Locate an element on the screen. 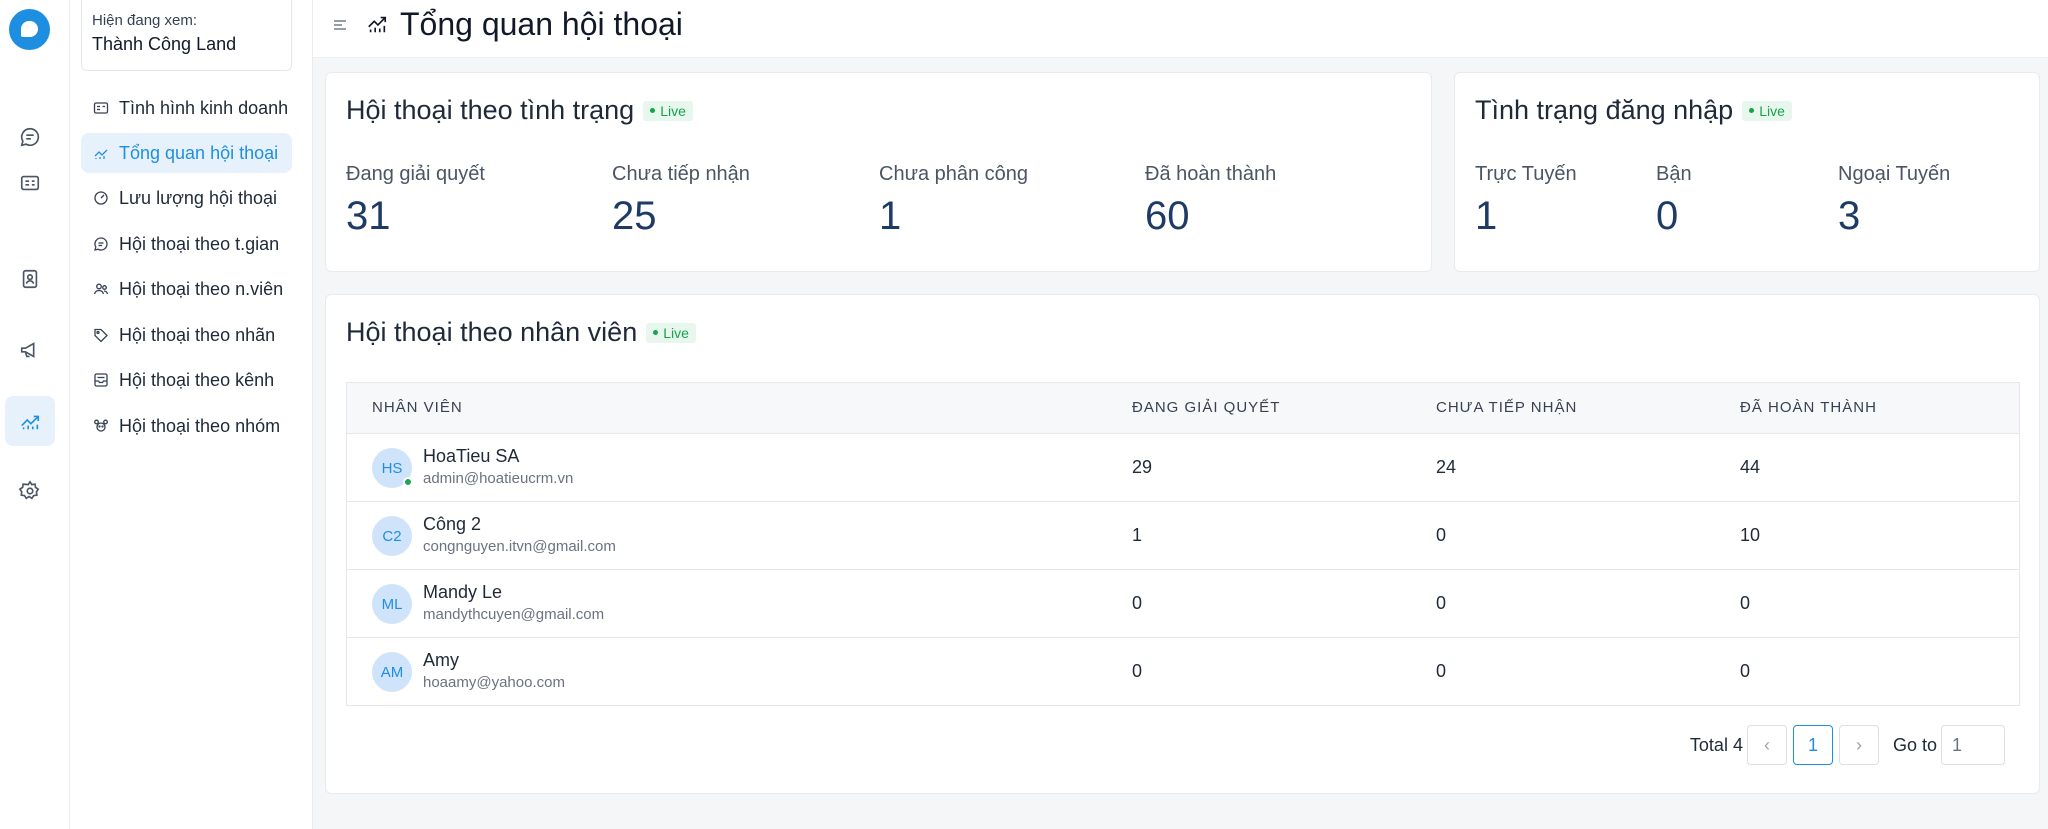 Image resolution: width=2048 pixels, height=829 pixels. table-row: ML Mandy Le mandythcuyen@gmail.com 0 0 0 is located at coordinates (1183, 603).